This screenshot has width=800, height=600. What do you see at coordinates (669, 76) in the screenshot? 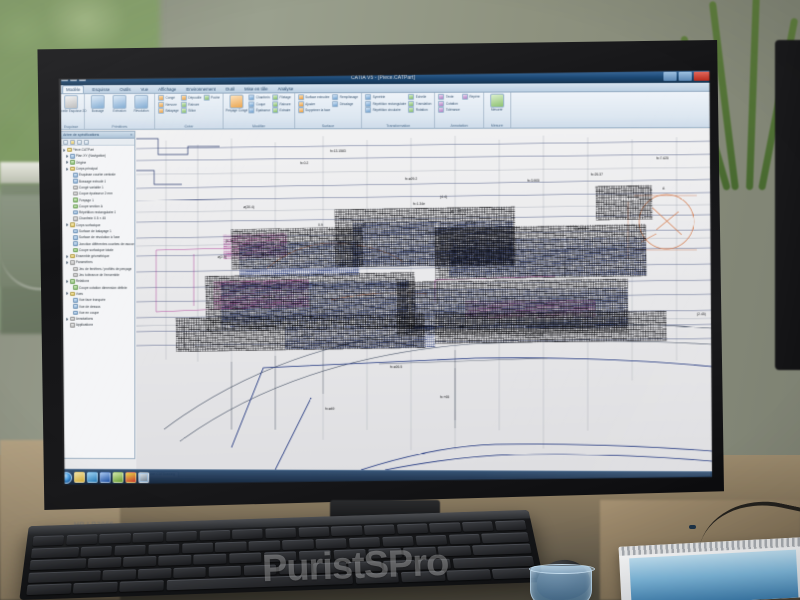
I see `minimize-button` at bounding box center [669, 76].